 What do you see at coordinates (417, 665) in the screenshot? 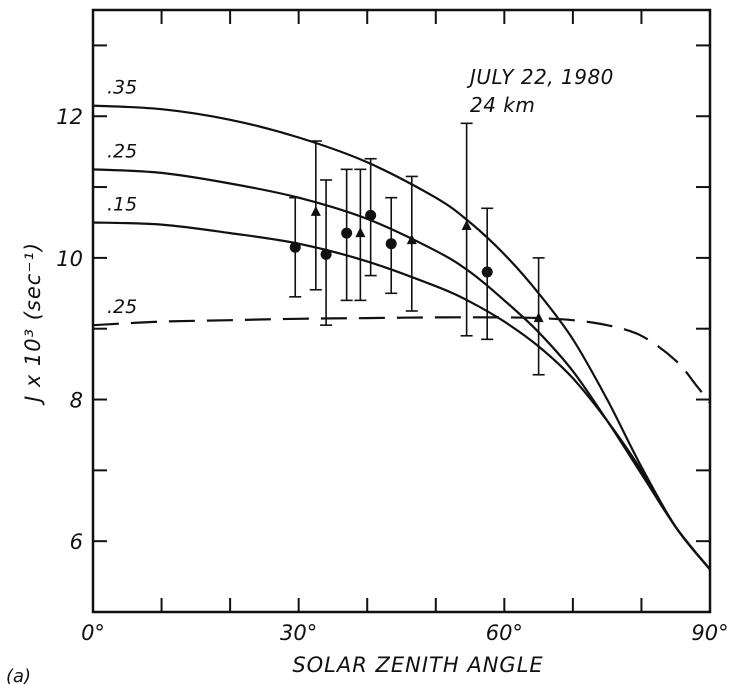
I see `x-axis-label: SOLAR ZENITH ANGLE` at bounding box center [417, 665].